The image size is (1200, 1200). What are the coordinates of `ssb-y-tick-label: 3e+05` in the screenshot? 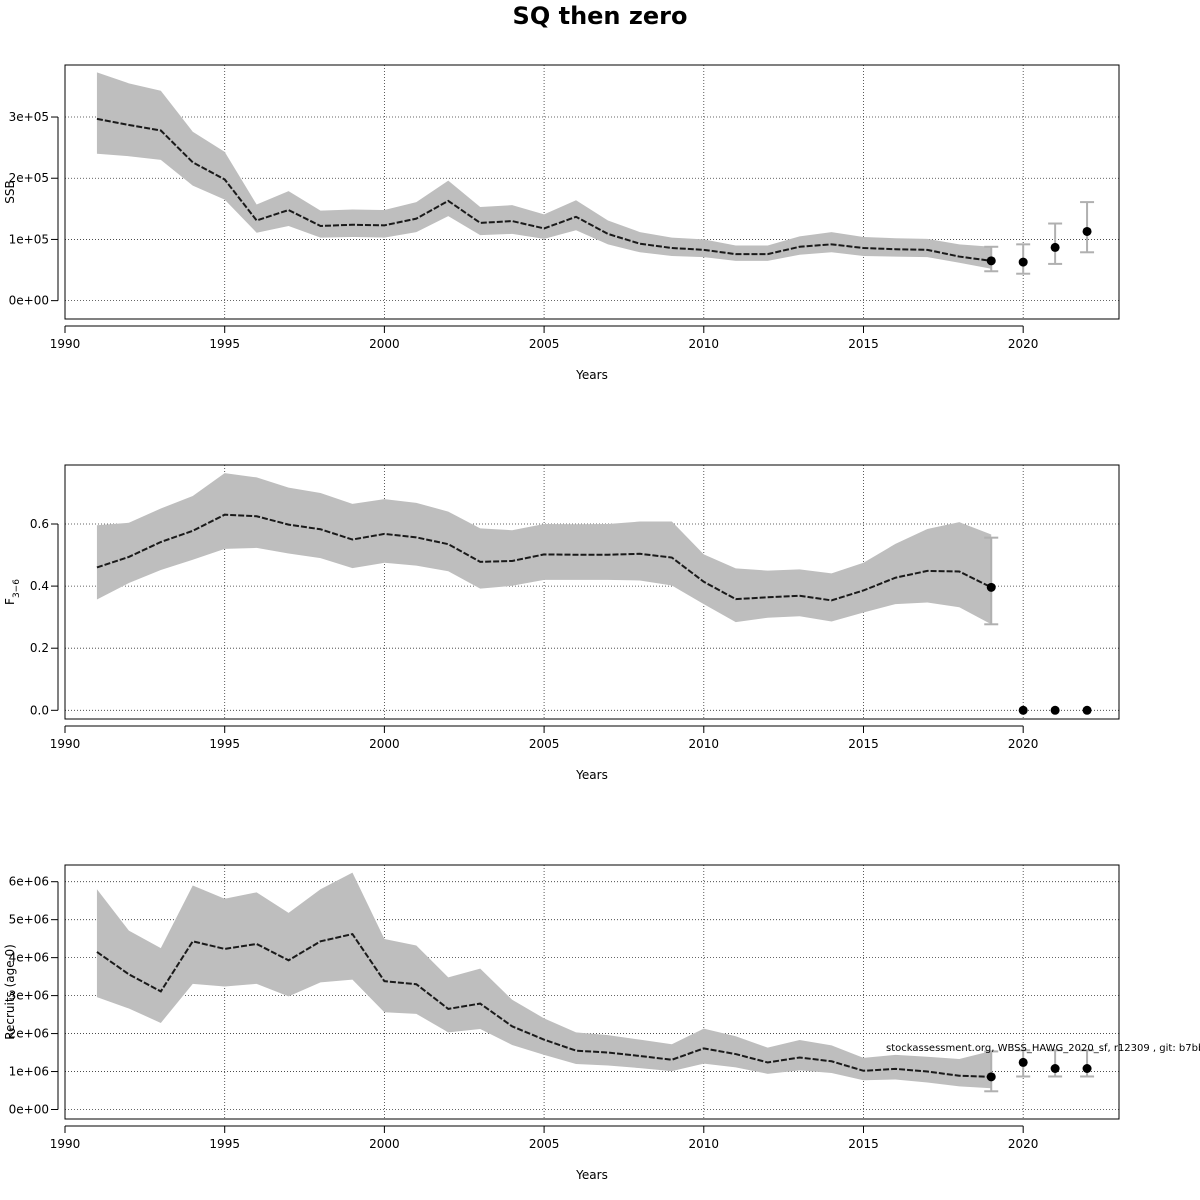 It's located at (29, 117).